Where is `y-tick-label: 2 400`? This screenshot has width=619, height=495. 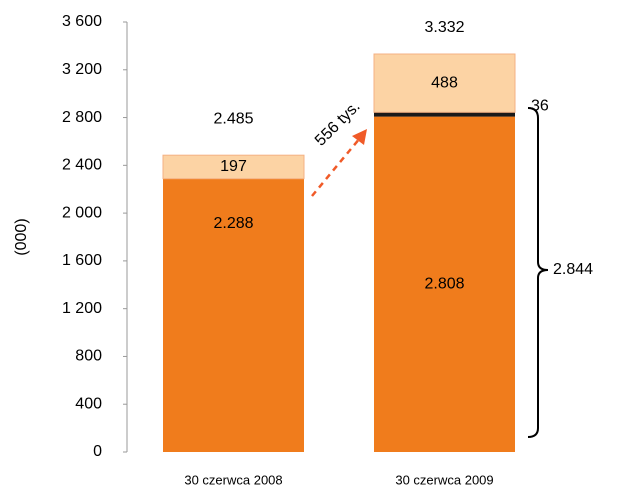
y-tick-label: 2 400 is located at coordinates (82, 165).